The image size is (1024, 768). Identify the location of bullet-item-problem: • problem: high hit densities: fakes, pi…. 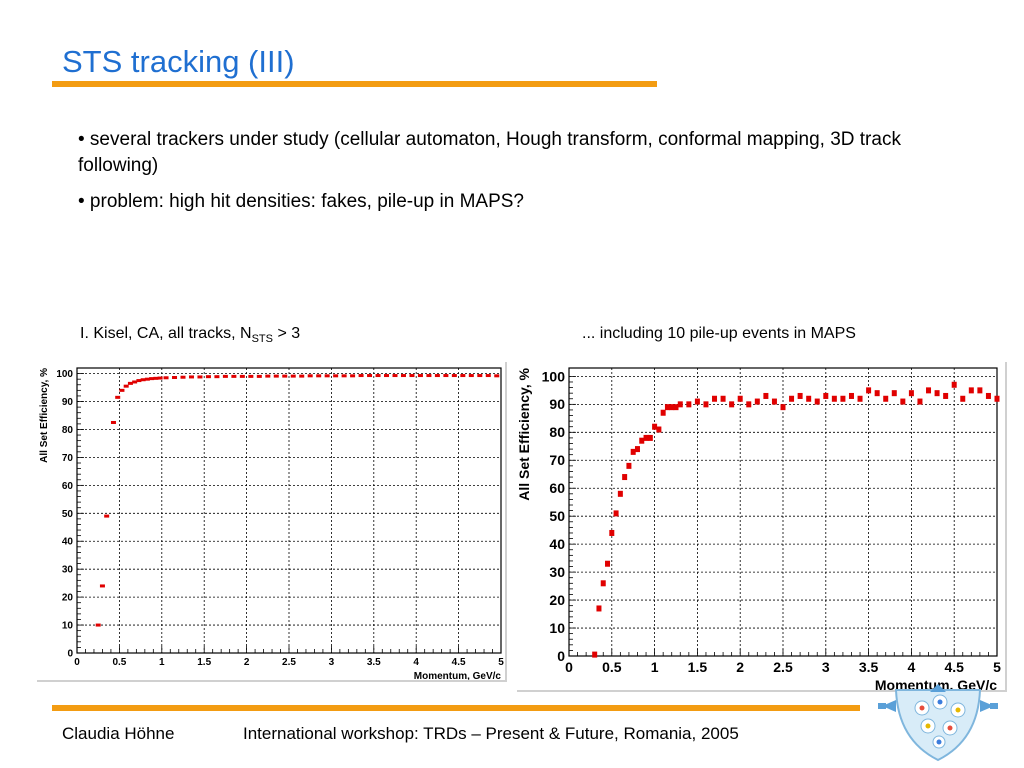
(301, 201).